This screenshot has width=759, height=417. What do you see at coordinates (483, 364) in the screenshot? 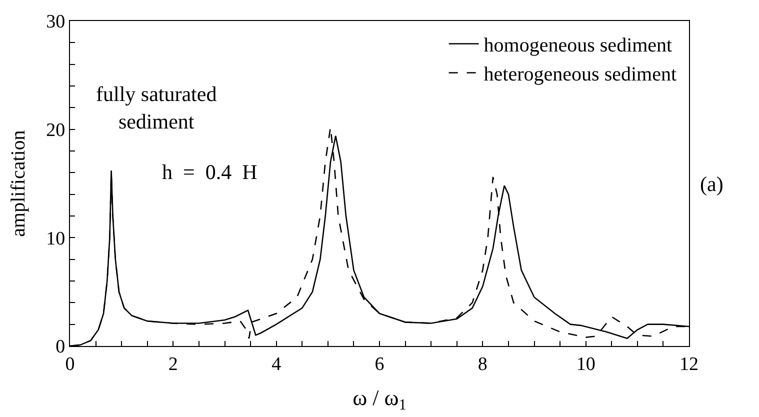
I see `x-tick-label: 8` at bounding box center [483, 364].